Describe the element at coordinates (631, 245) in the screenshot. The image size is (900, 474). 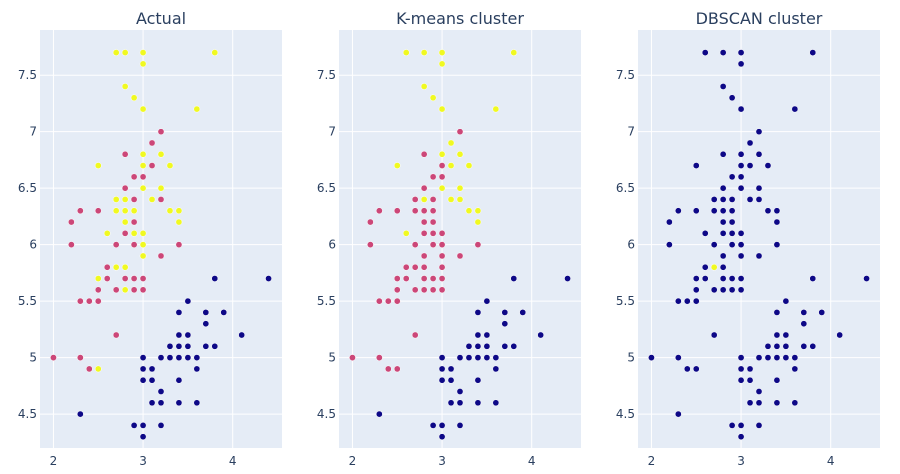
I see `y-tick-label: 6` at that location.